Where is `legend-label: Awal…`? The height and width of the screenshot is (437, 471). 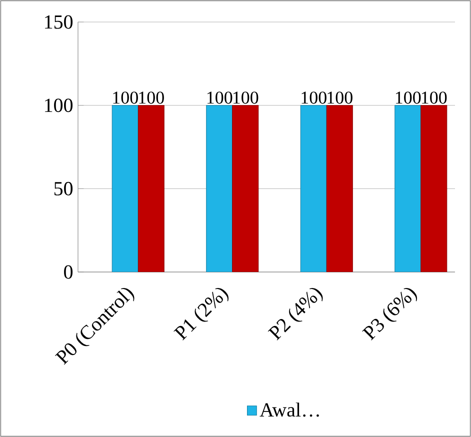
legend-label: Awal… is located at coordinates (289, 409).